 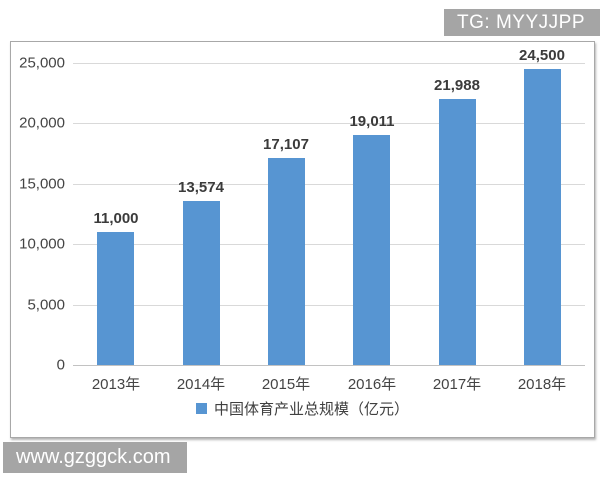 What do you see at coordinates (38, 214) in the screenshot?
I see `y-axis-labels: 0 5,000 10,000 15,000 20,000 25,000` at bounding box center [38, 214].